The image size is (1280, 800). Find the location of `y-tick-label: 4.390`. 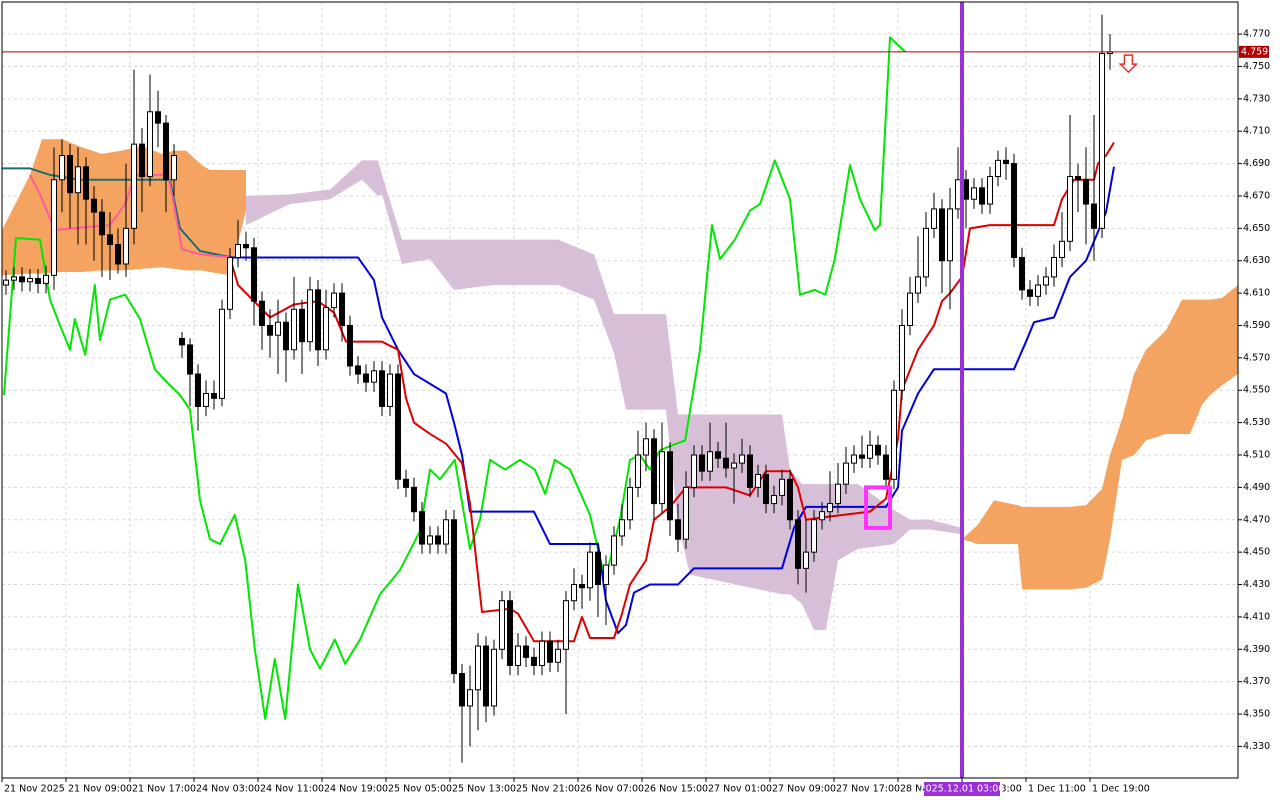

y-tick-label: 4.390 is located at coordinates (1256, 649).